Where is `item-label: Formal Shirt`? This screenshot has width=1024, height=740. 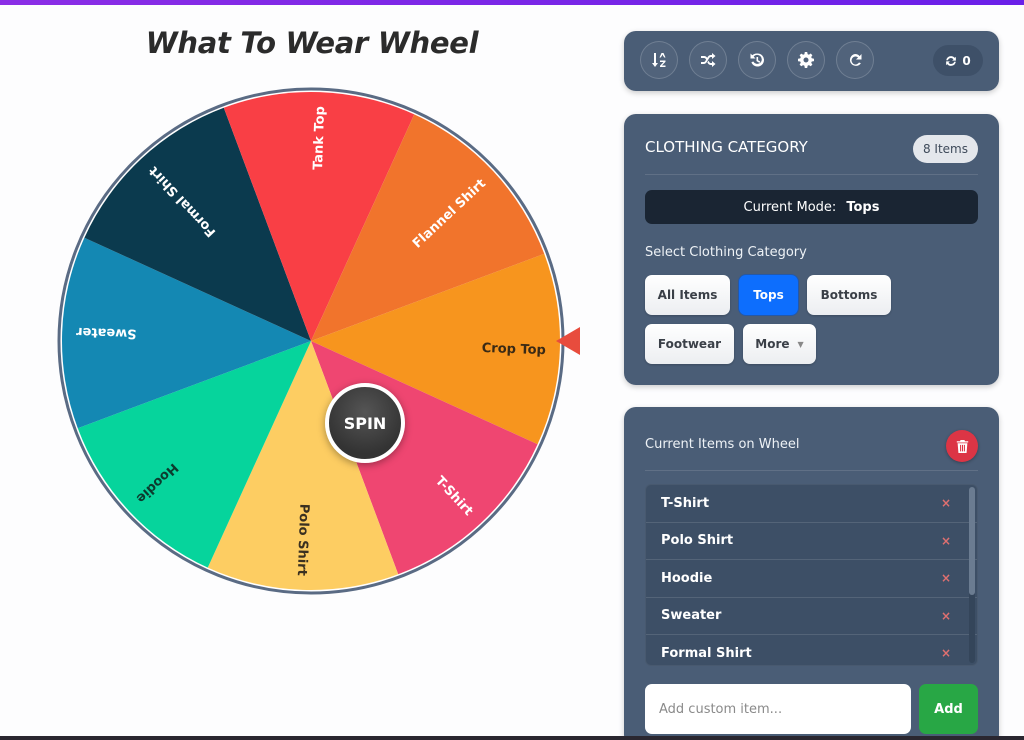 item-label: Formal Shirt is located at coordinates (706, 653).